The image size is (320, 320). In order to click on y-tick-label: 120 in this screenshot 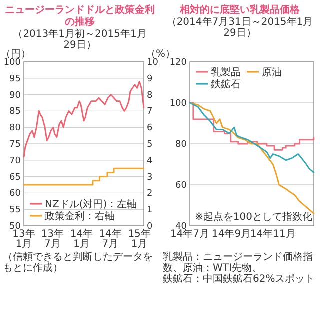, I will do `click(179, 63)`.